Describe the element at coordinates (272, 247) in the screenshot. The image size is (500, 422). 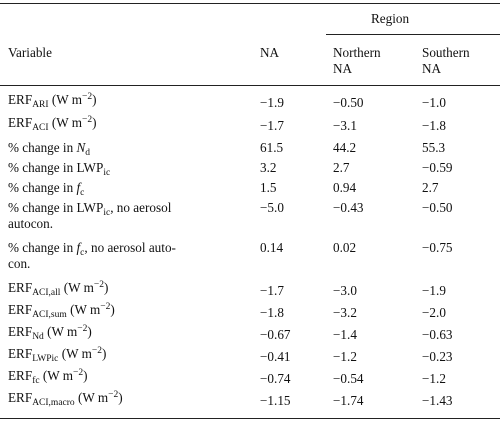
I see `cell-na: 0.14` at that location.